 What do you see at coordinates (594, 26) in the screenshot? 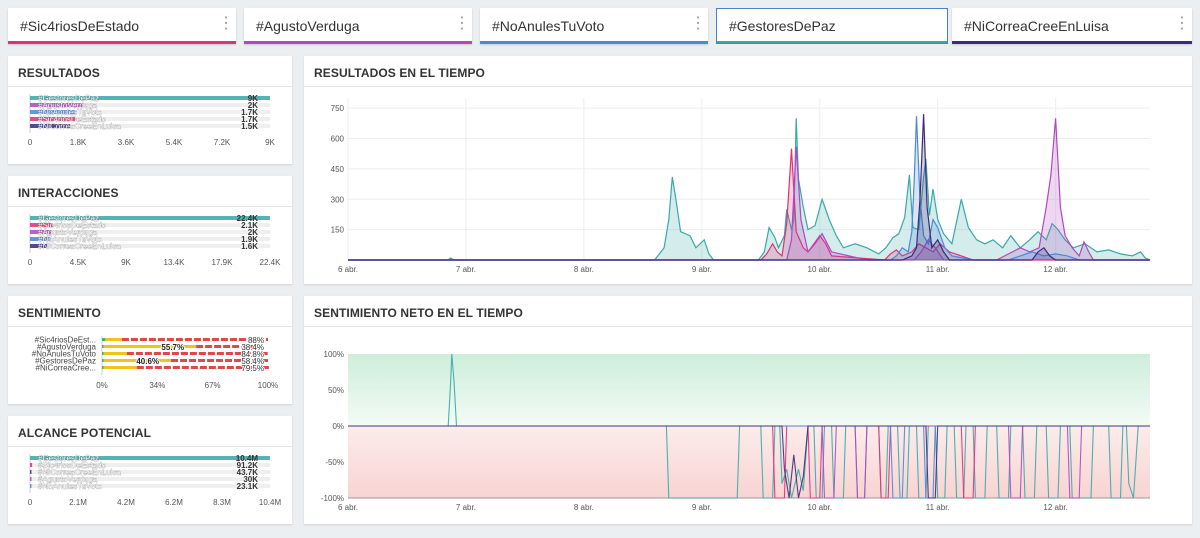
I see `tab-noanulestuvoto: #NoAnulesTuVoto ⋮` at bounding box center [594, 26].